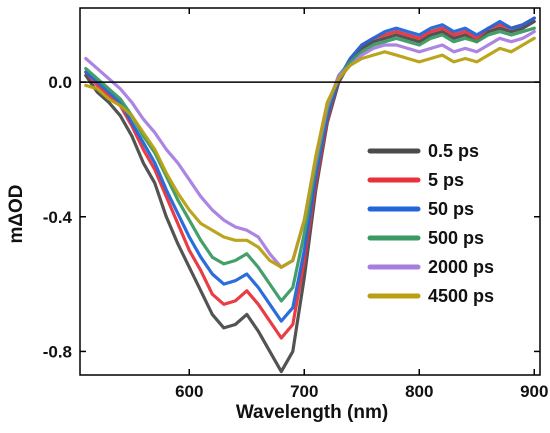  What do you see at coordinates (419, 391) in the screenshot?
I see `x-tick-label: 800` at bounding box center [419, 391].